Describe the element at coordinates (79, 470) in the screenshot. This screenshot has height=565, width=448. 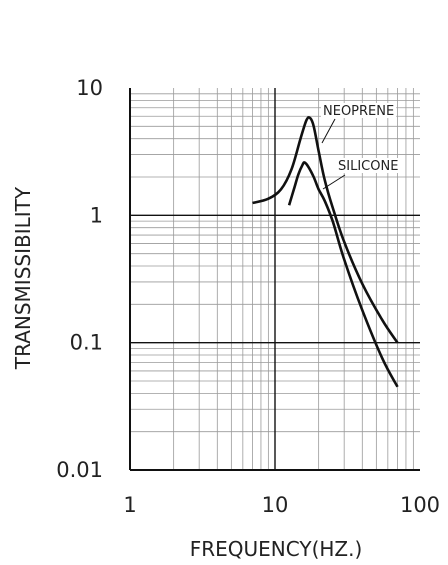
I see `y-tick-label: 0.01` at that location.